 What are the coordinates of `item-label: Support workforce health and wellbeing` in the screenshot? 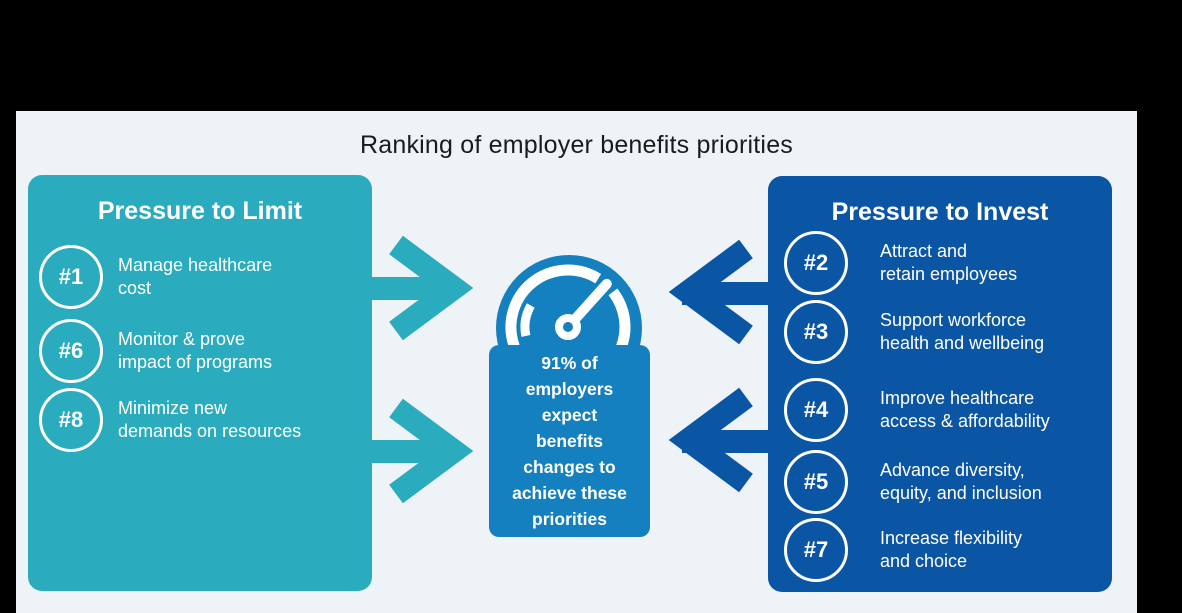 It's located at (962, 331).